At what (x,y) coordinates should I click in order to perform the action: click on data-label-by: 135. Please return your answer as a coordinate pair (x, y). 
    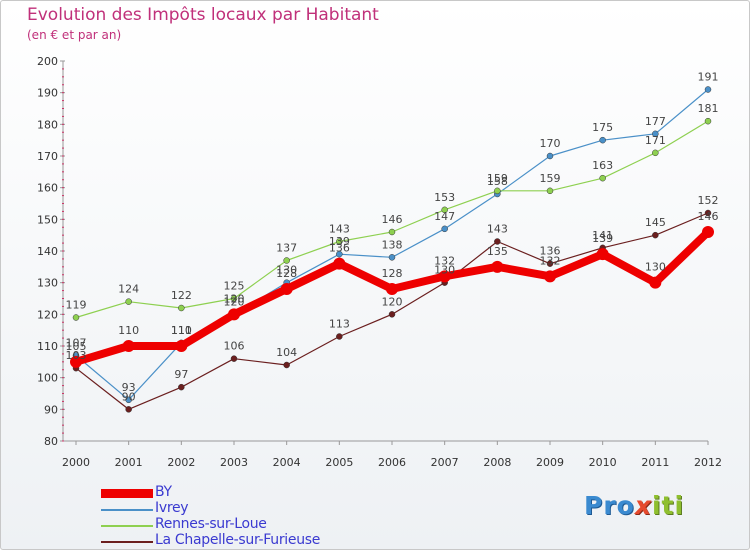
    Looking at the image, I should click on (497, 251).